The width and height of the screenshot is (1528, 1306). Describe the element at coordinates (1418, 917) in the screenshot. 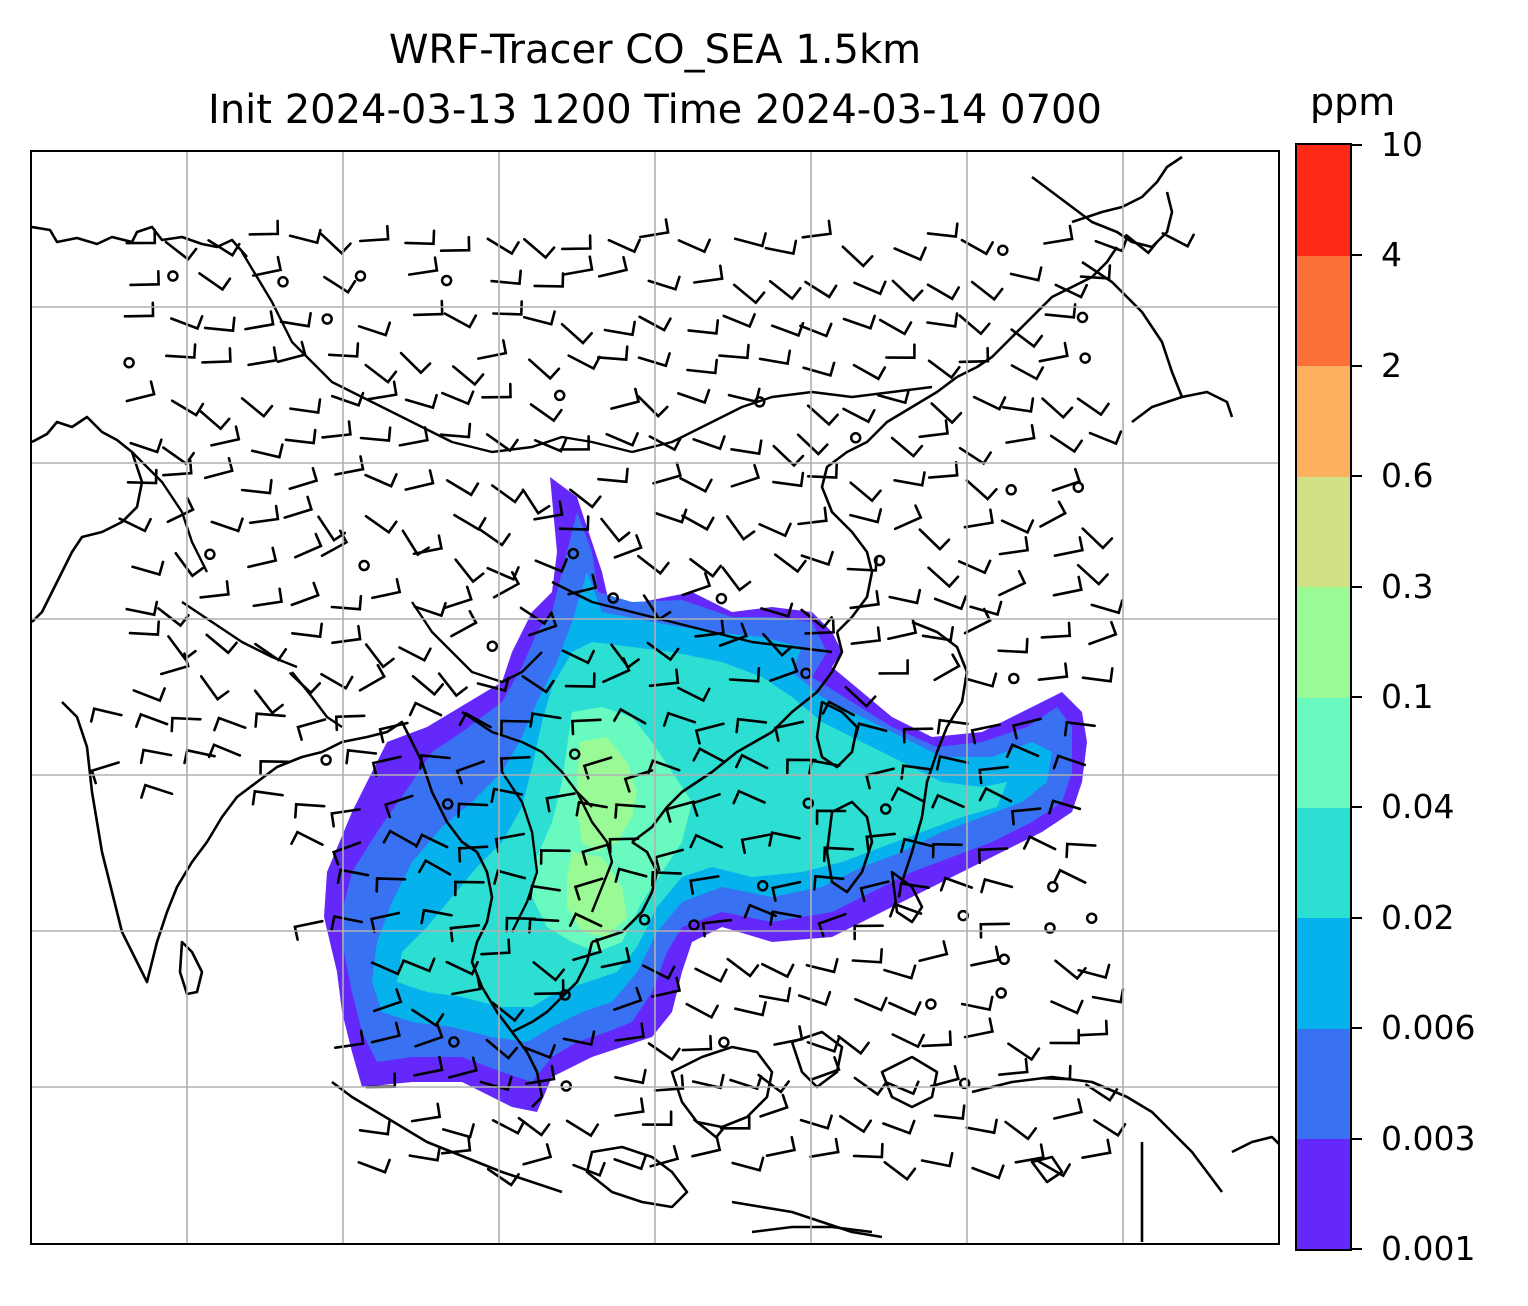

I see `colorbar-tick-label: 0.02` at that location.